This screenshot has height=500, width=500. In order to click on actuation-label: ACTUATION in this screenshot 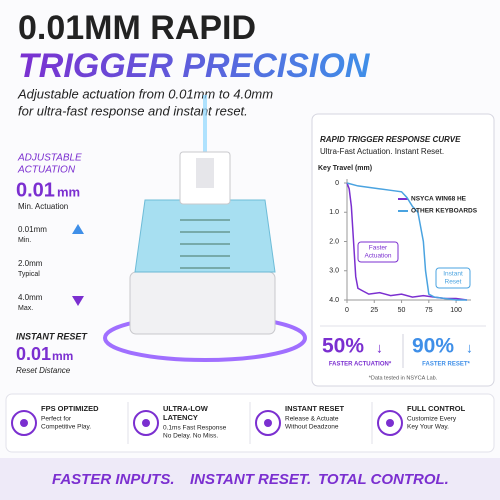, I will do `click(46, 170)`.